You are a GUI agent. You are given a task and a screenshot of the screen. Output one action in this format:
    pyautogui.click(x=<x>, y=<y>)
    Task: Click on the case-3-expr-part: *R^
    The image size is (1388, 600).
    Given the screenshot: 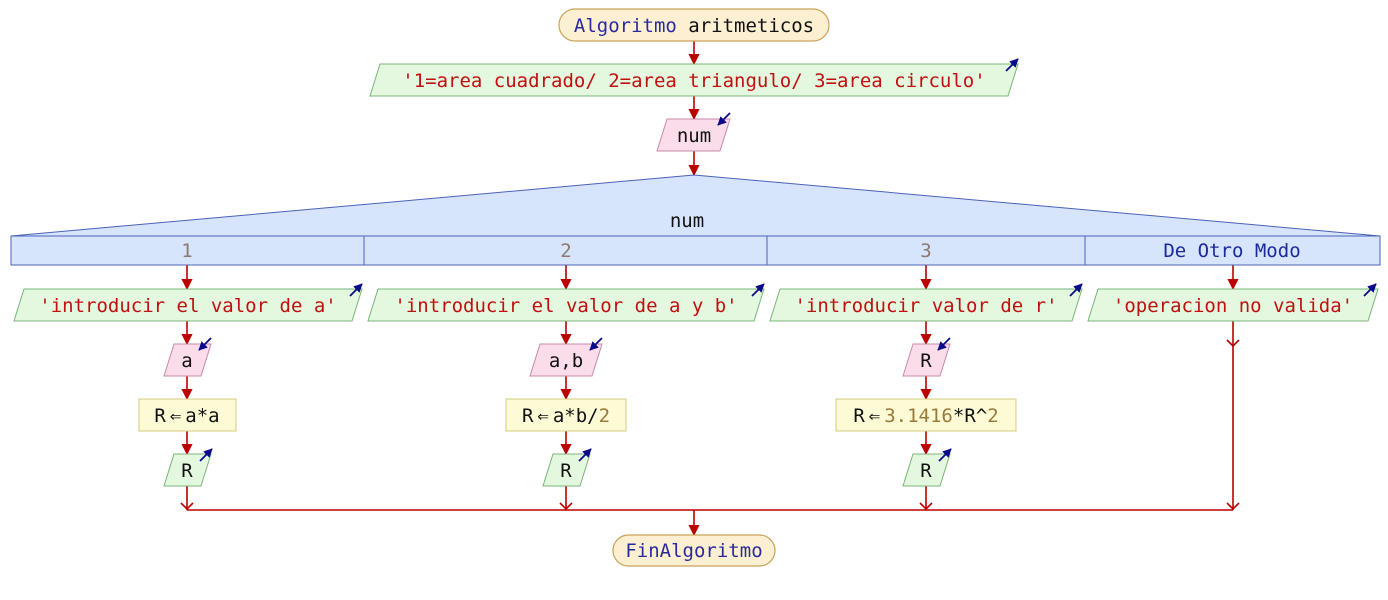 What is the action you would take?
    pyautogui.click(x=970, y=416)
    